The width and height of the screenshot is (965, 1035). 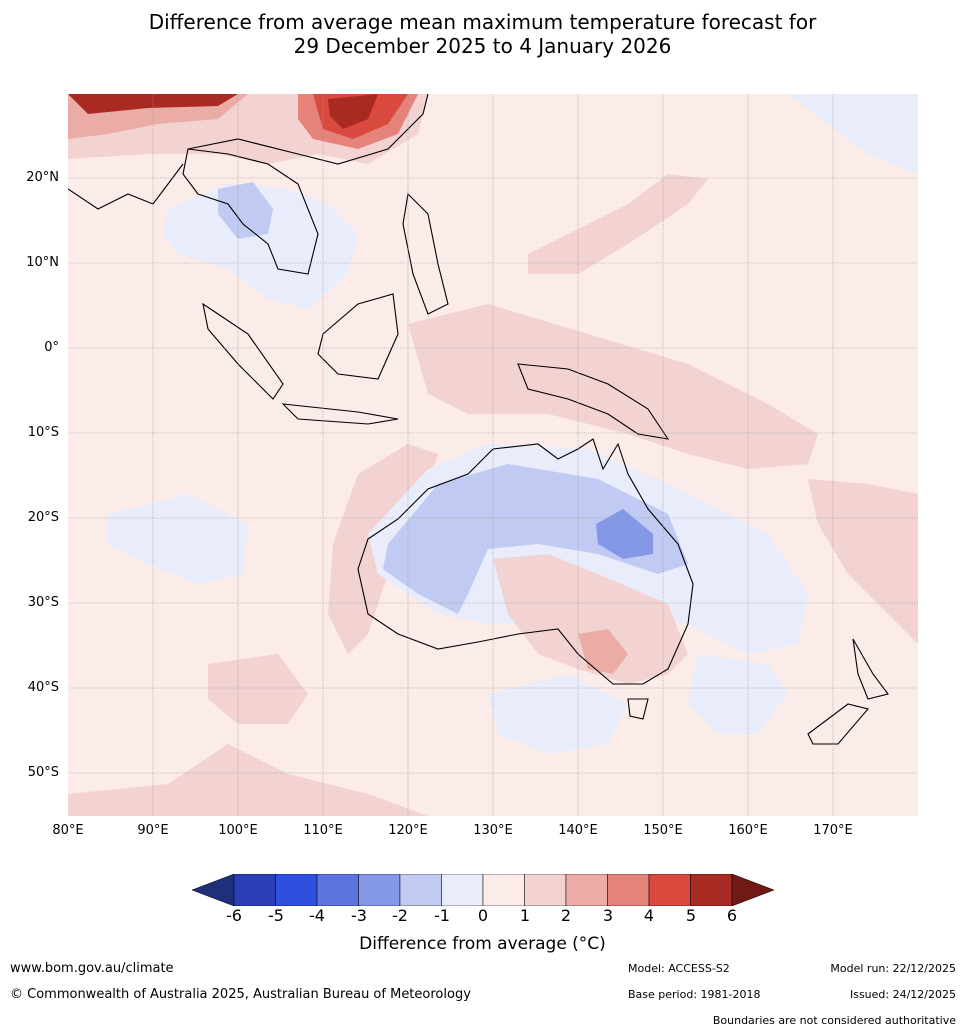 What do you see at coordinates (43, 517) in the screenshot?
I see `lat-label-20s: 20°S` at bounding box center [43, 517].